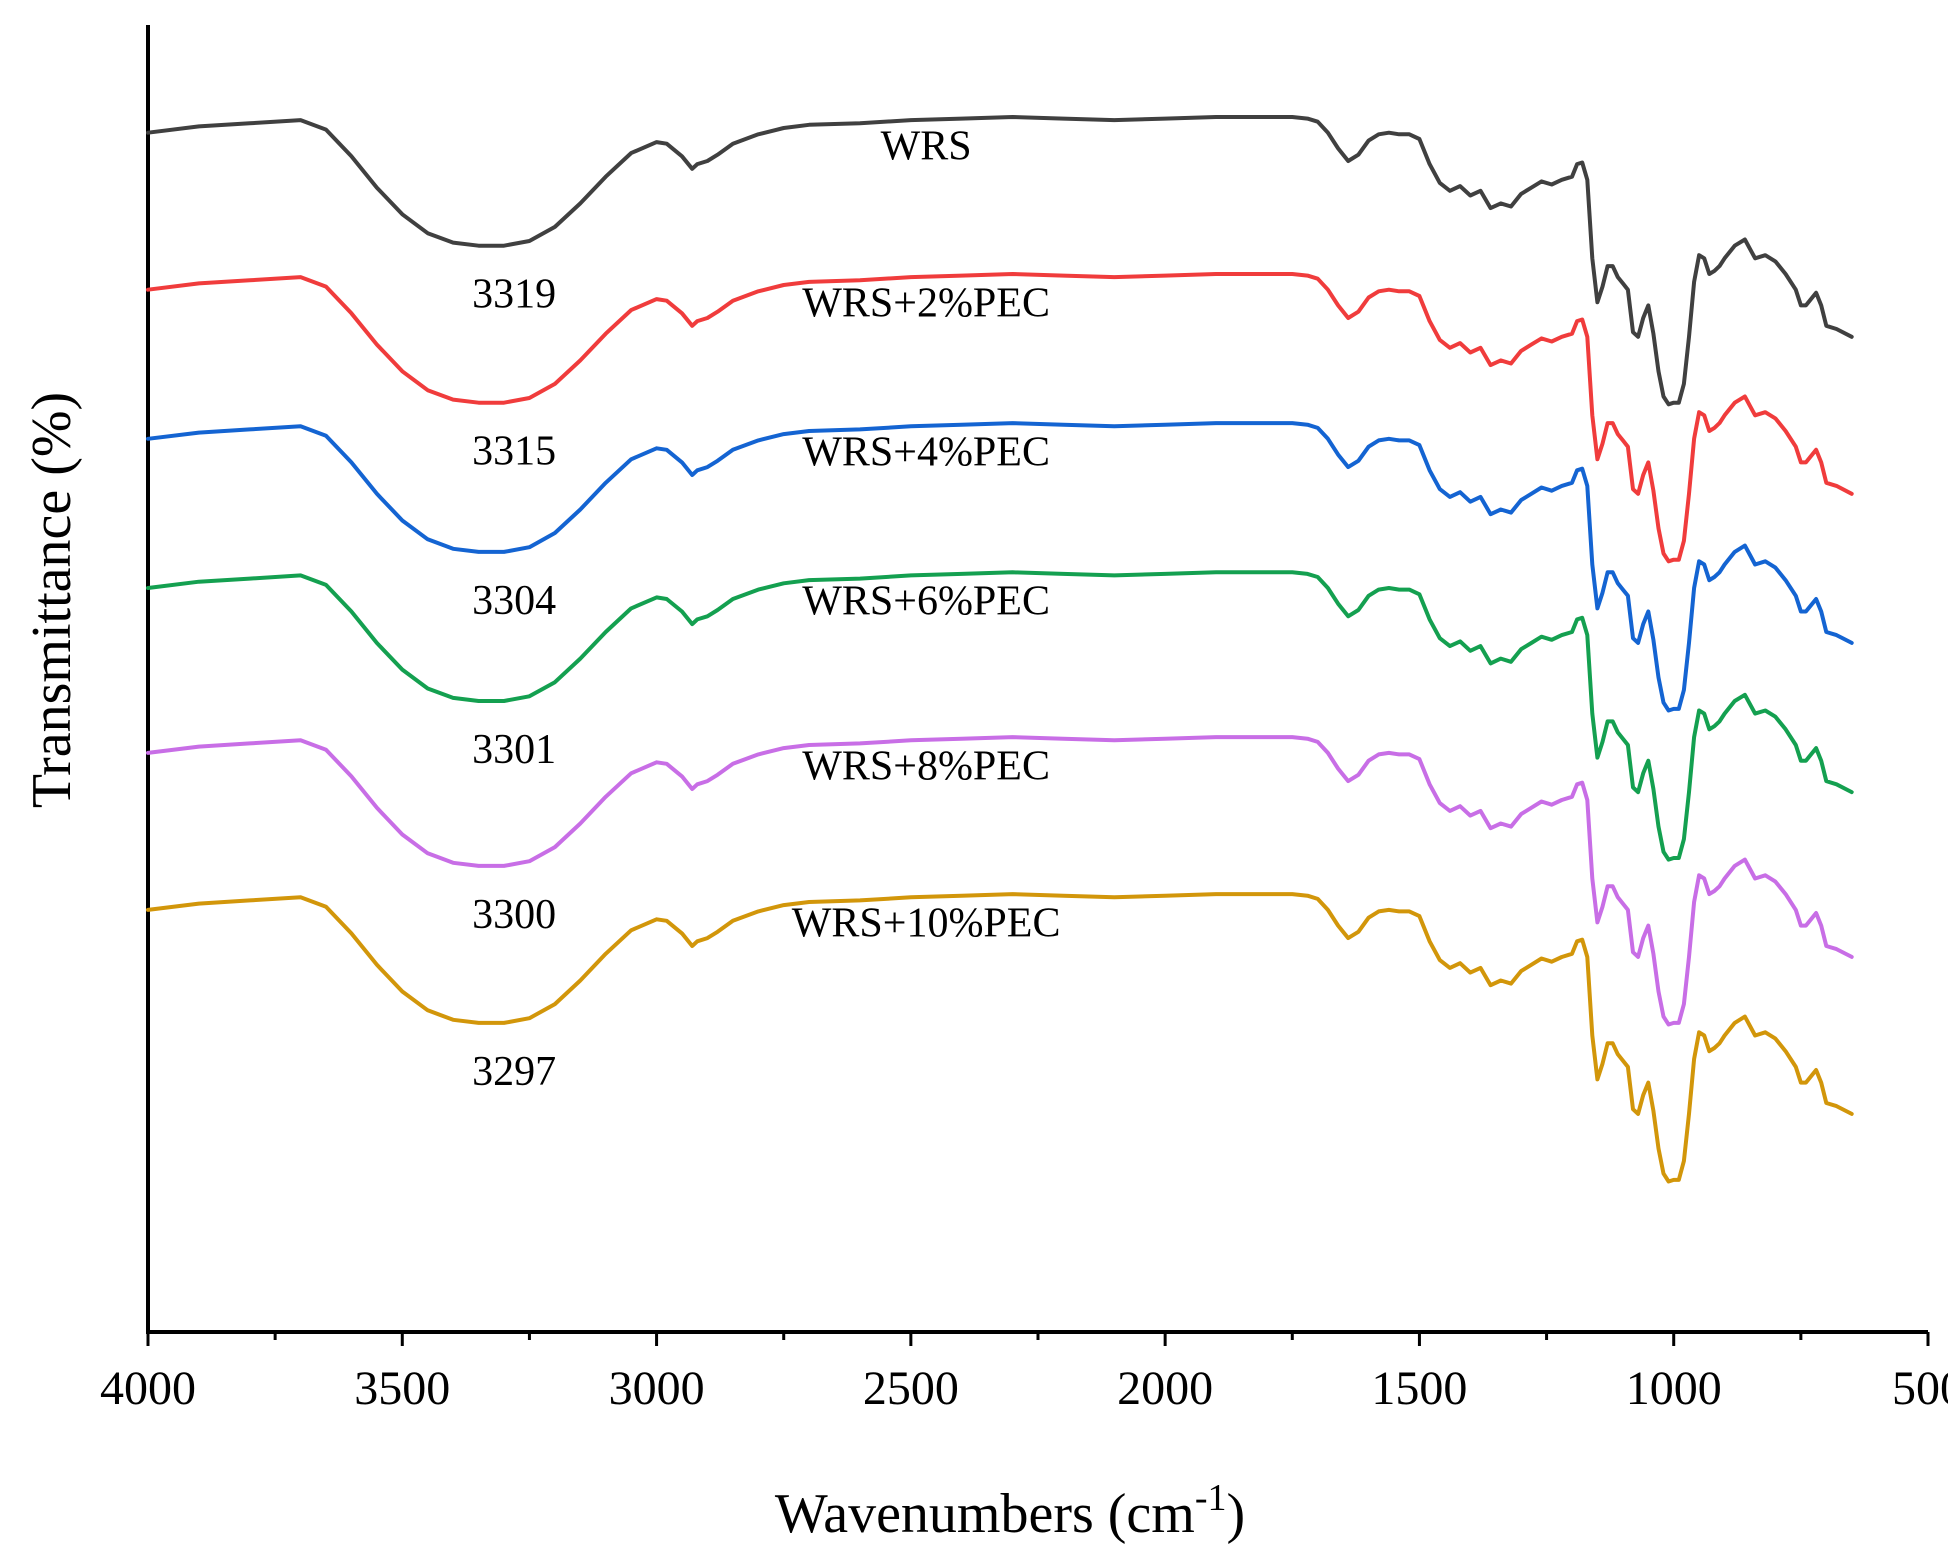 The image size is (1948, 1558). I want to click on x-tick-label: 3500, so click(402, 1388).